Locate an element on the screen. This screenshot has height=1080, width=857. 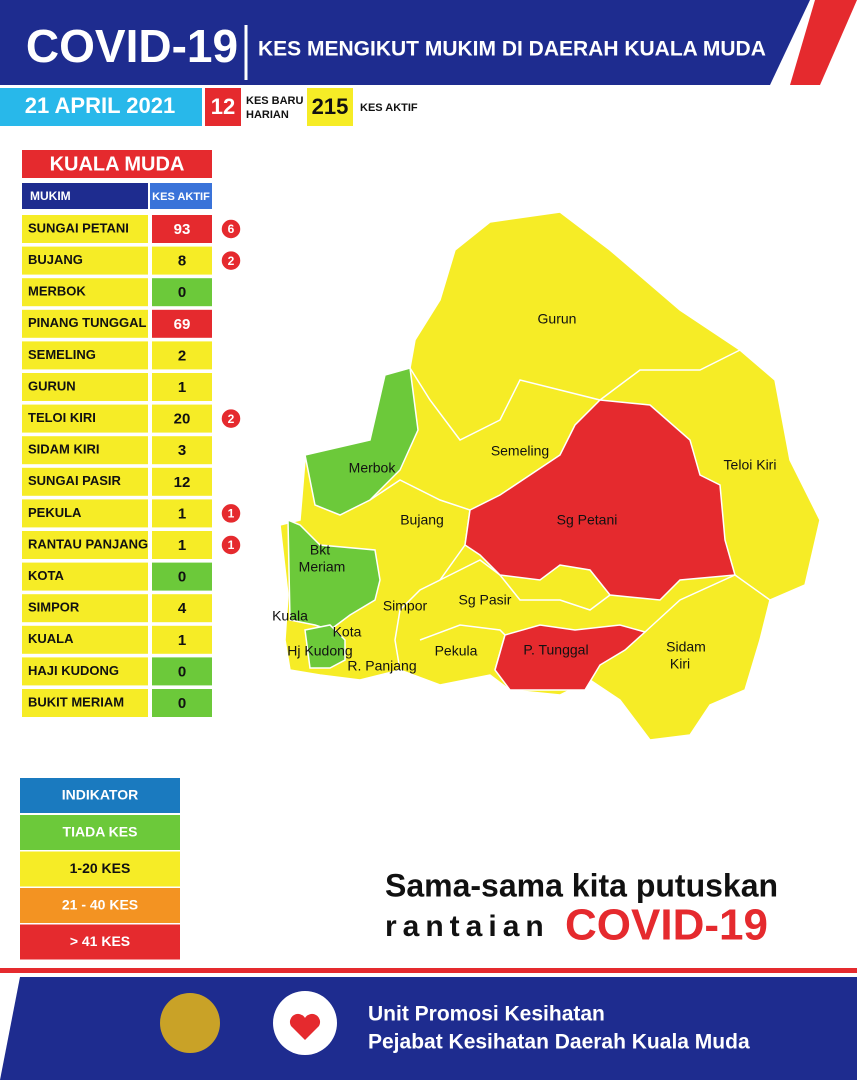
active-value: 4 is located at coordinates (182, 608).